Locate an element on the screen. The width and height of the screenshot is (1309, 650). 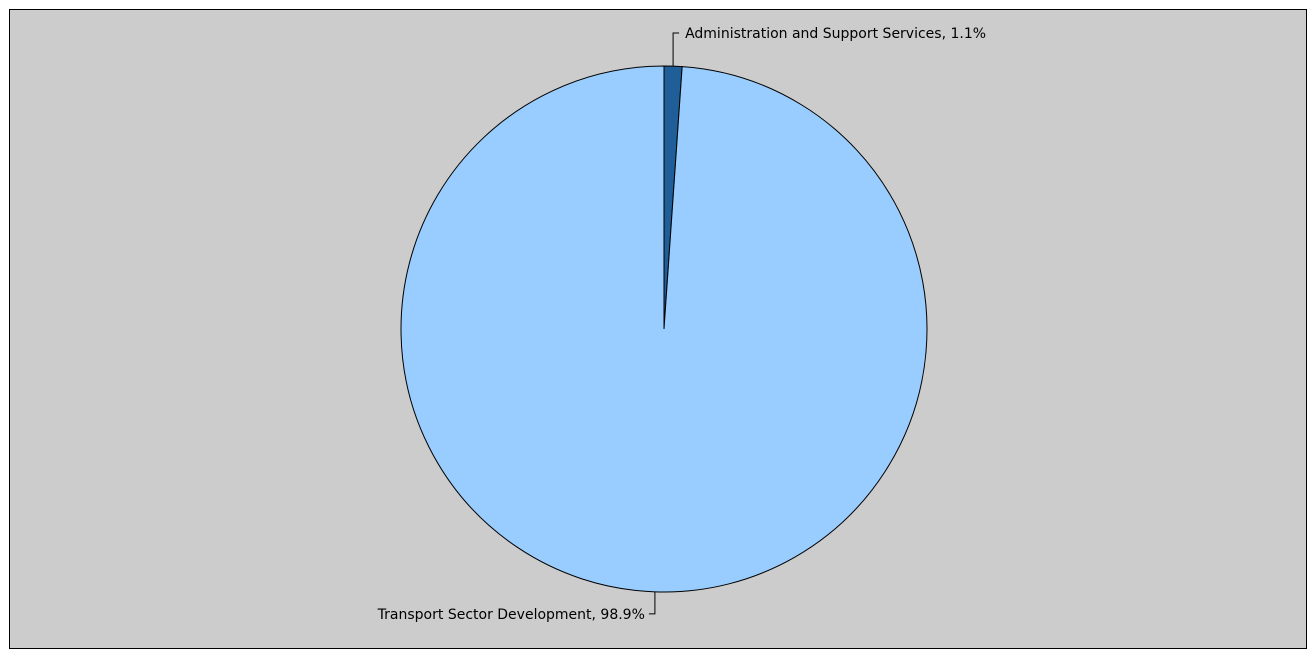
leader-line-transport-sector is located at coordinates (652, 603).